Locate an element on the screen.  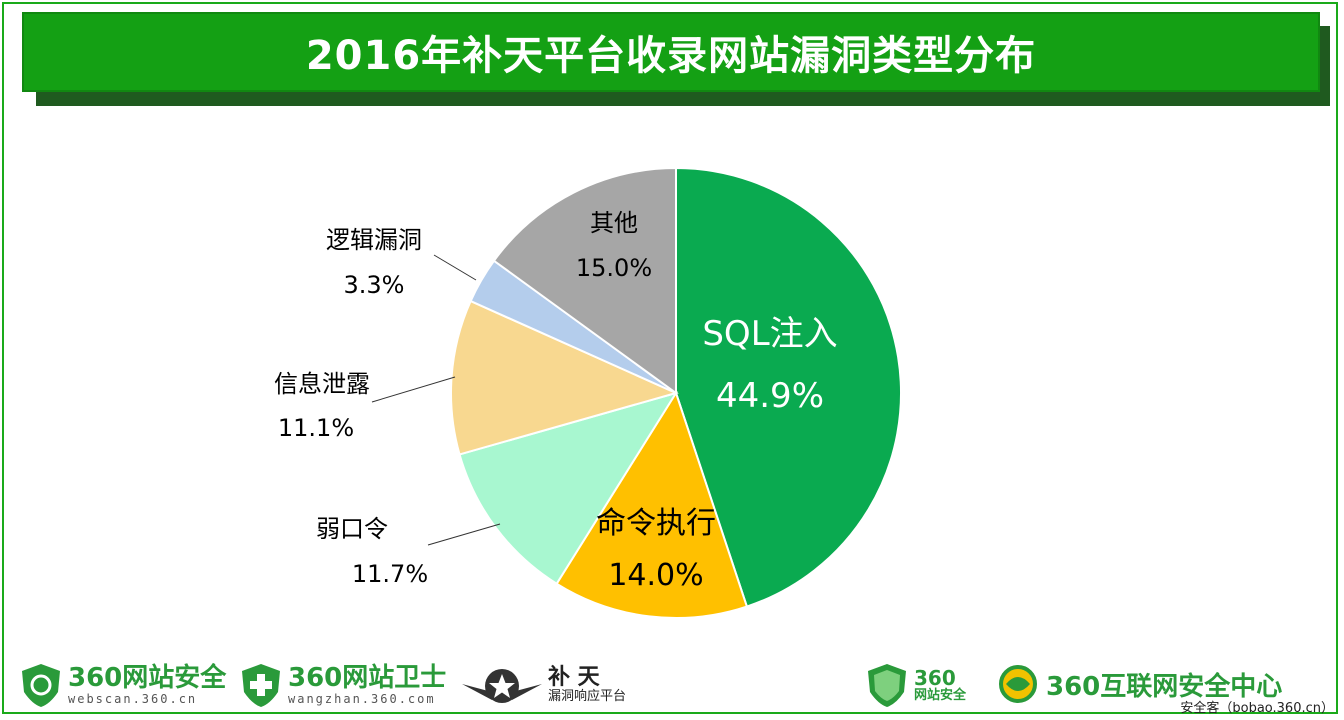
slice-label: 其他 is located at coordinates (614, 223).